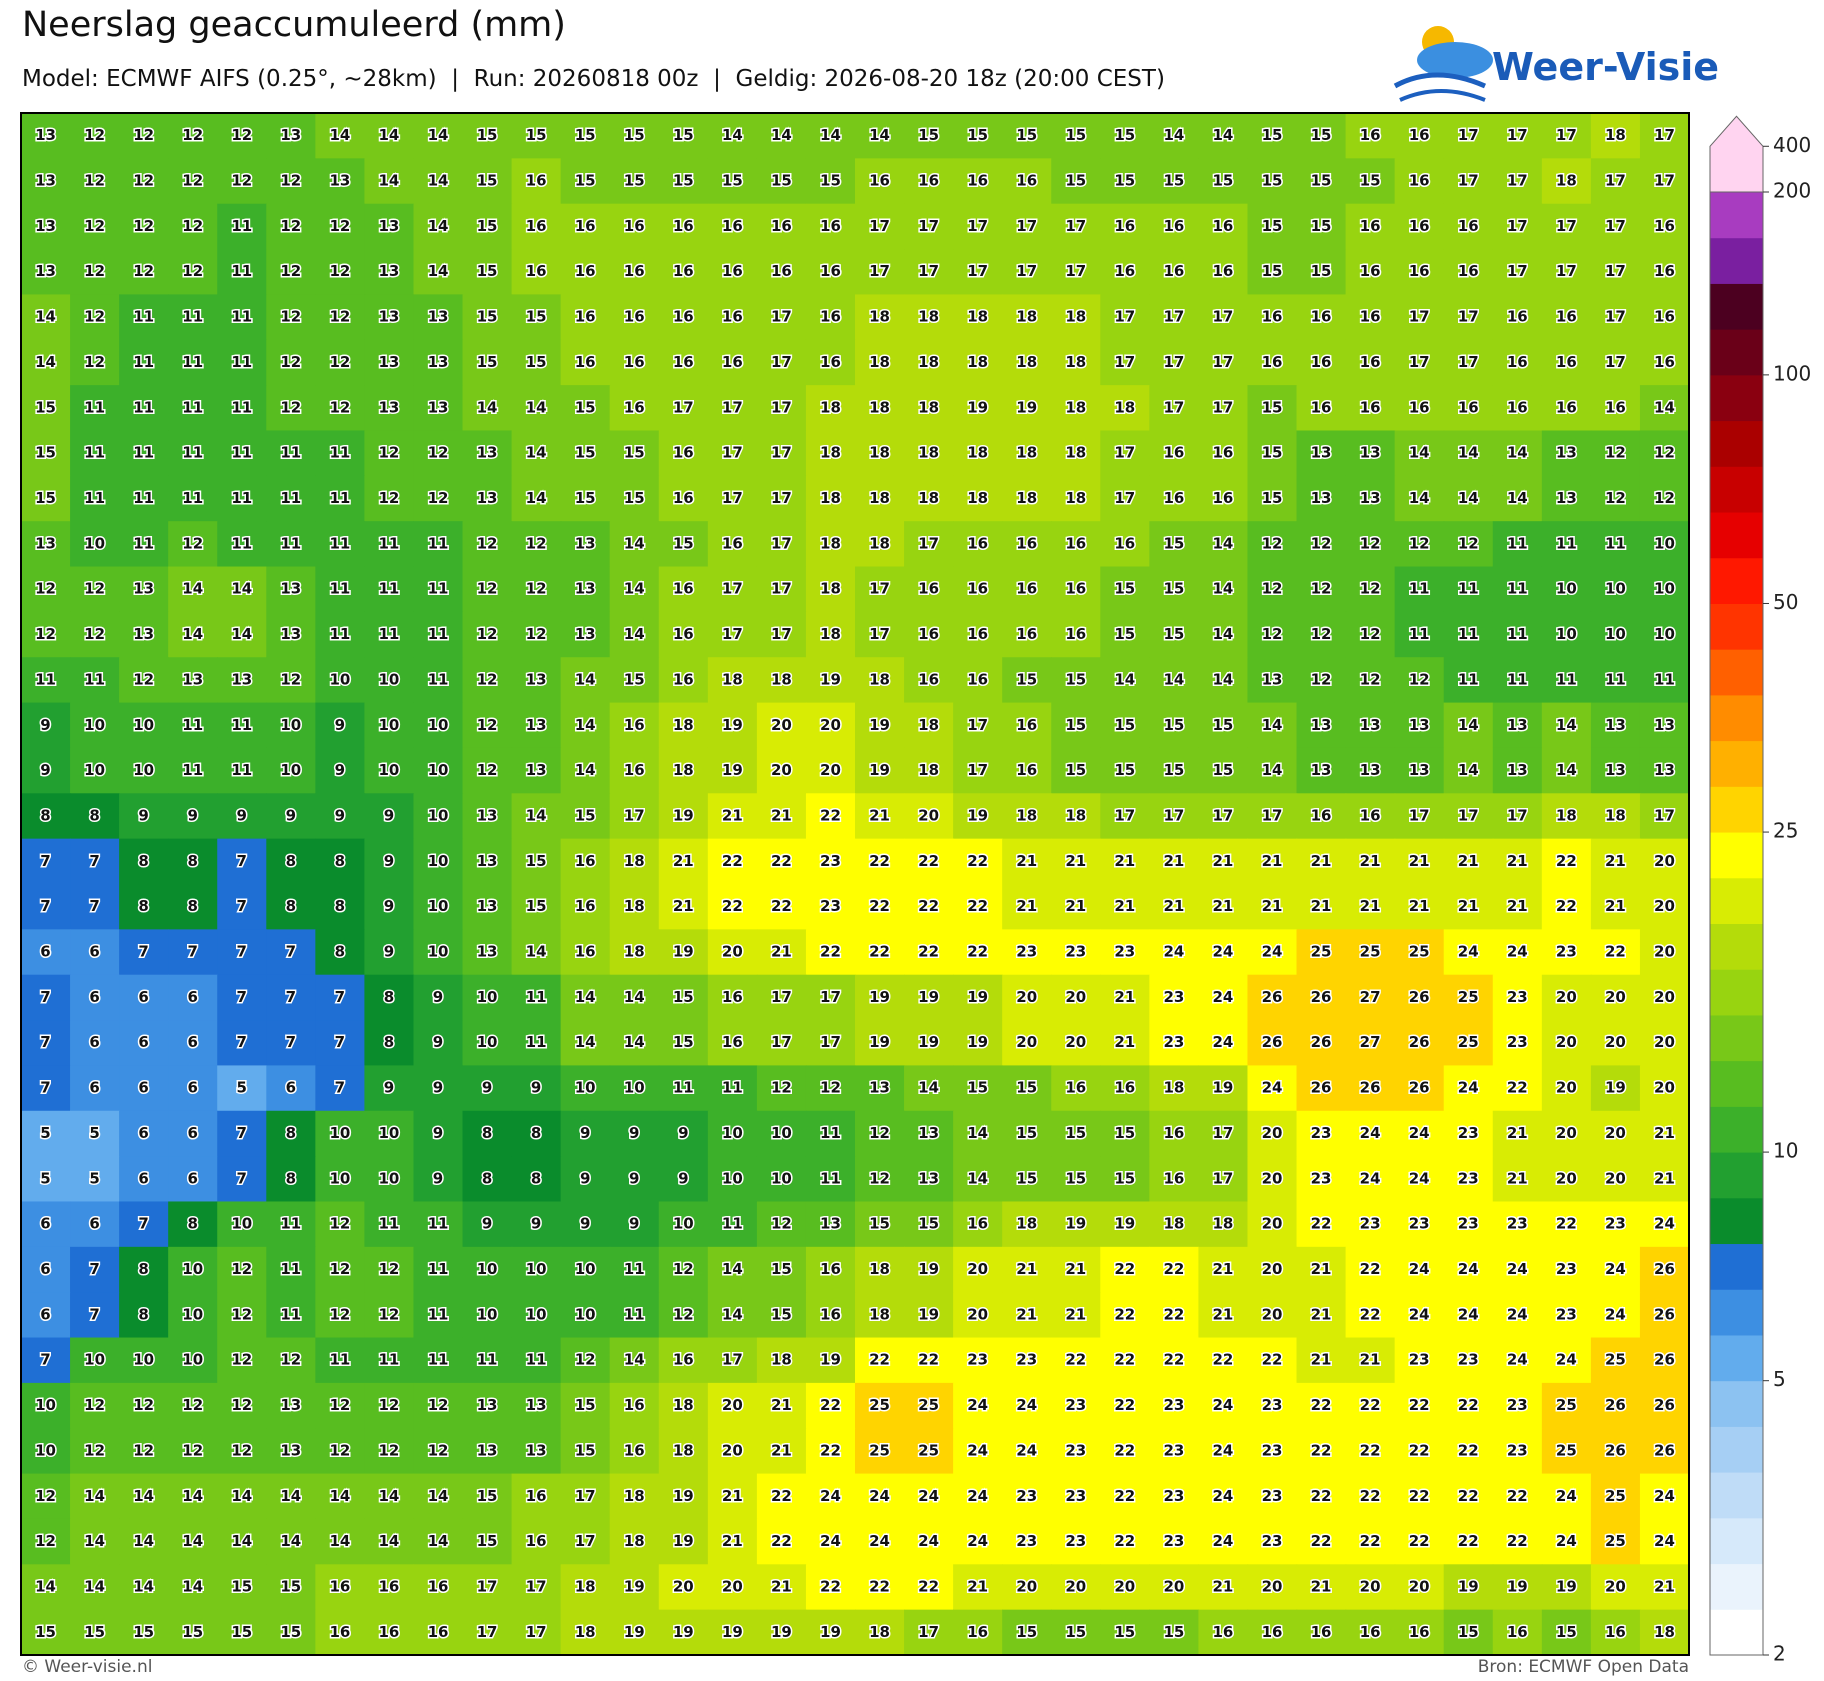  What do you see at coordinates (45, 815) in the screenshot?
I see `grid-value: 8` at bounding box center [45, 815].